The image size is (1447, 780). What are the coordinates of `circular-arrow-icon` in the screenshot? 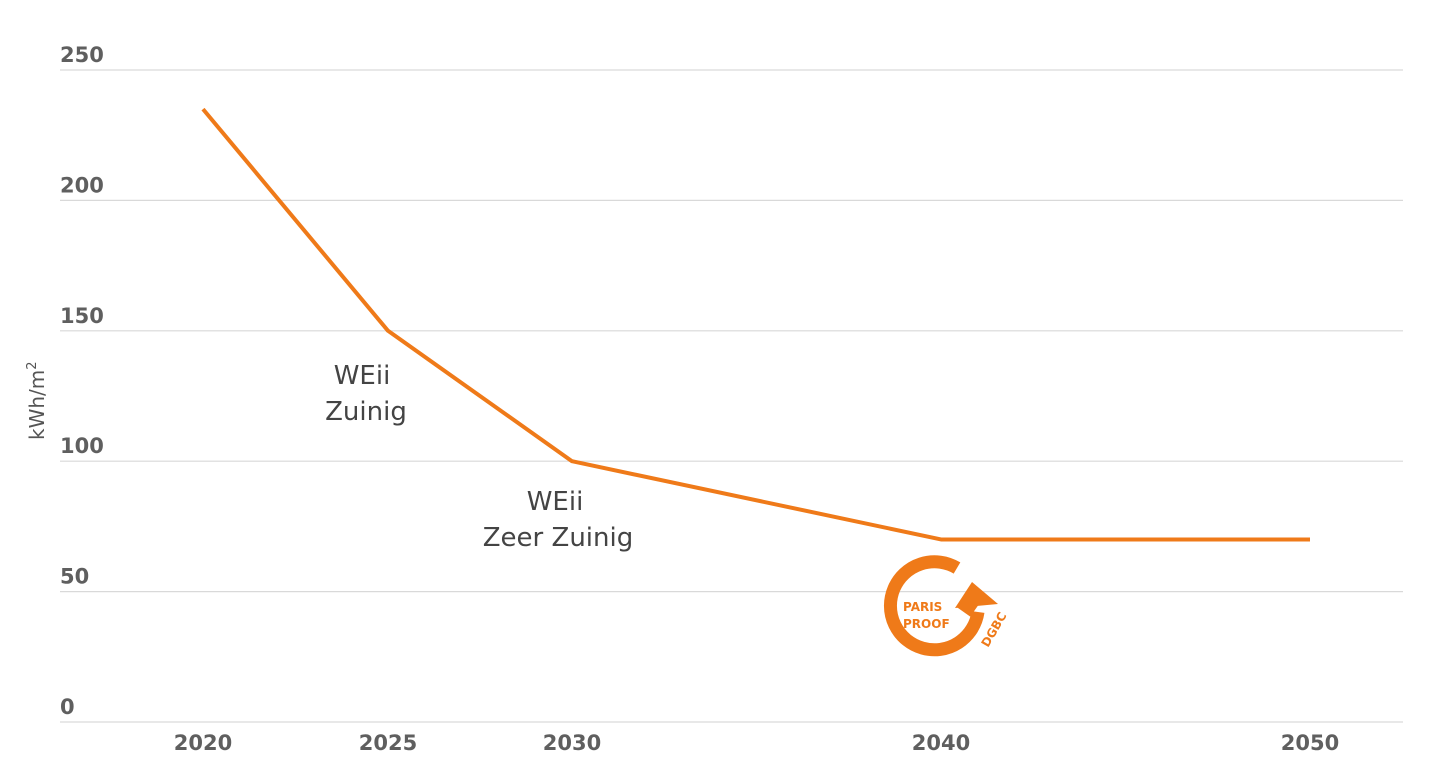 It's located at (934, 606).